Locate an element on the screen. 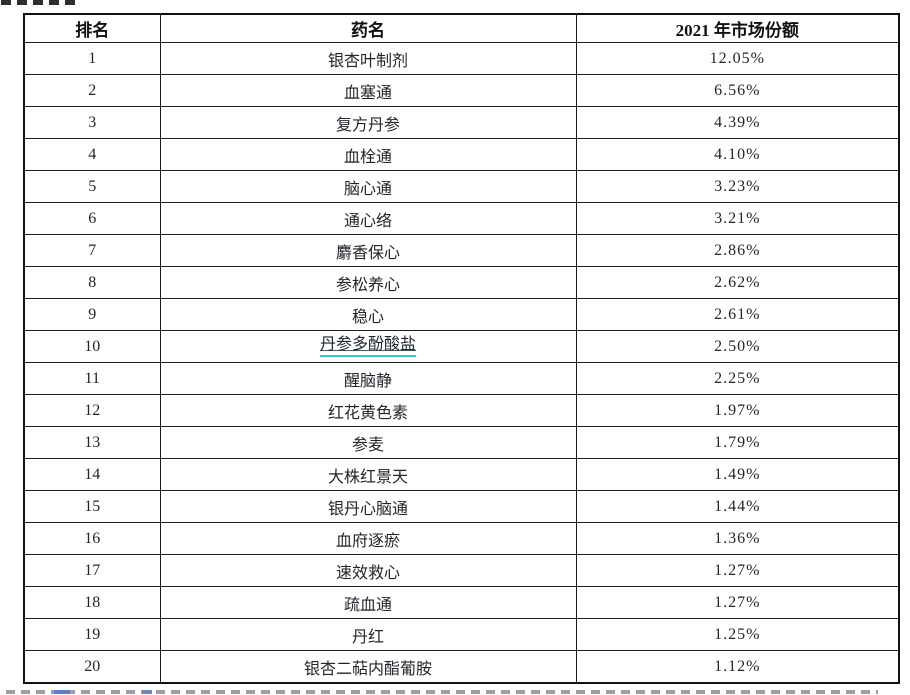 This screenshot has width=910, height=695. table-row: 10 丹参多酚酸盐 2.50% is located at coordinates (461, 346).